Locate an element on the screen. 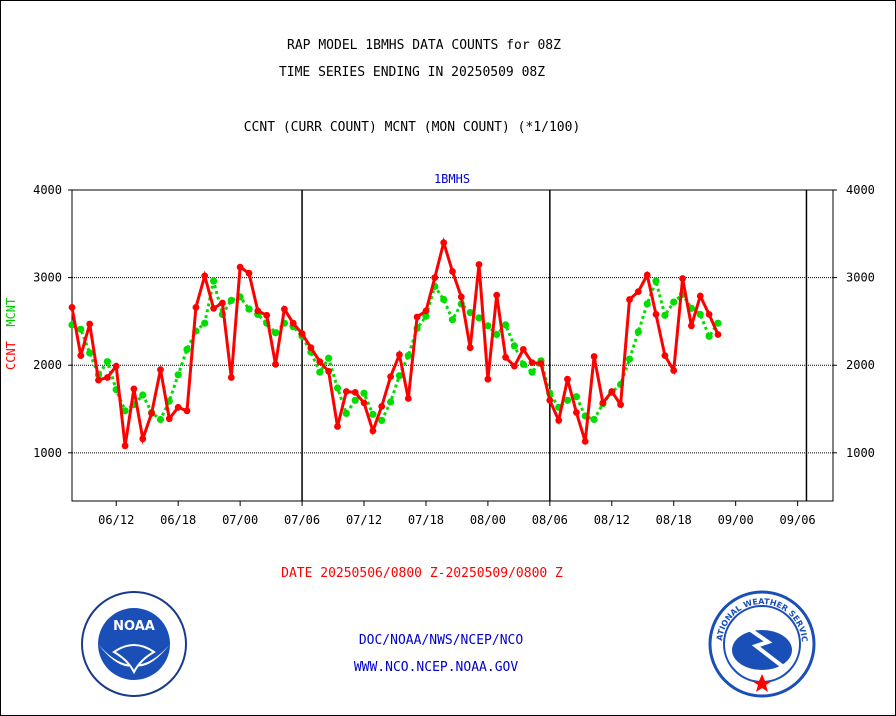 The height and width of the screenshot is (716, 896). ytick-label-left: 3000 is located at coordinates (47, 278).